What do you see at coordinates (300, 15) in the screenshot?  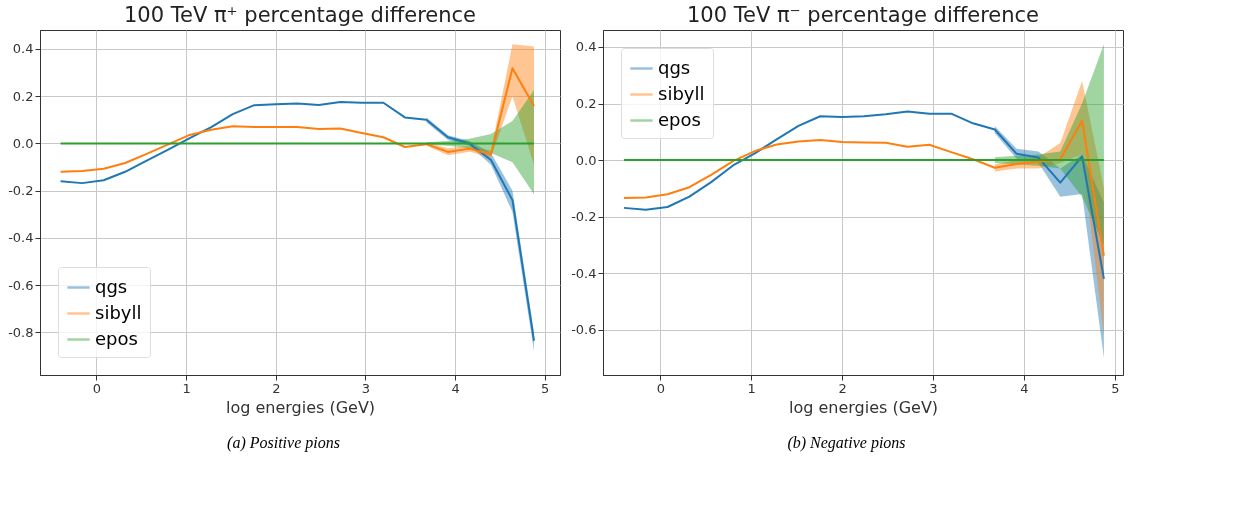 I see `chart-title: 100 TeV π⁺ percentage difference` at bounding box center [300, 15].